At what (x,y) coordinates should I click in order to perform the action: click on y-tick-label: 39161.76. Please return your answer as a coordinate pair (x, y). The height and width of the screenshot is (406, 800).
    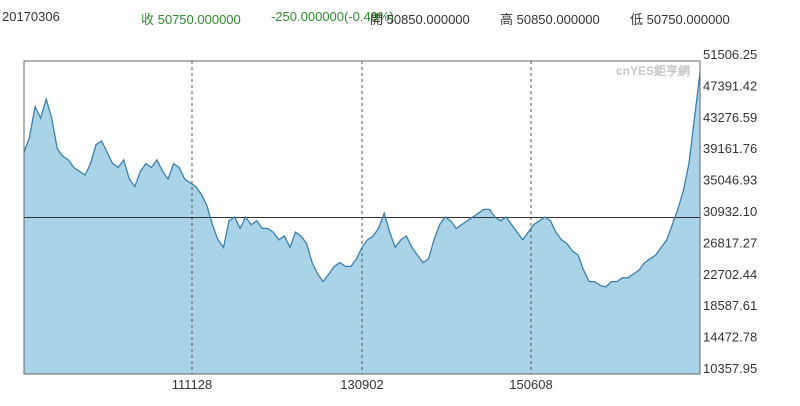
    Looking at the image, I should click on (730, 148).